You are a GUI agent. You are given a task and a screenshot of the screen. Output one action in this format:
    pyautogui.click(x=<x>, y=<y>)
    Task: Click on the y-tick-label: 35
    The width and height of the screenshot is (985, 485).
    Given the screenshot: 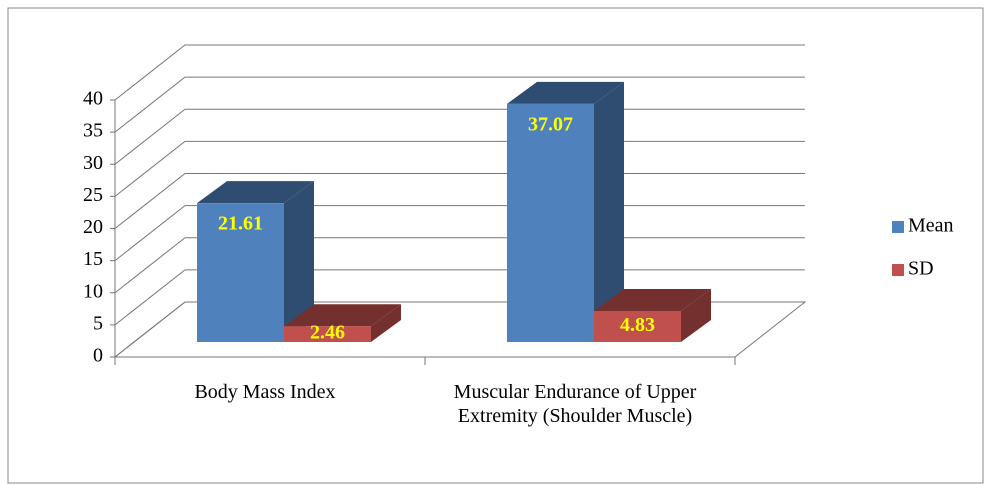 What is the action you would take?
    pyautogui.click(x=93, y=131)
    